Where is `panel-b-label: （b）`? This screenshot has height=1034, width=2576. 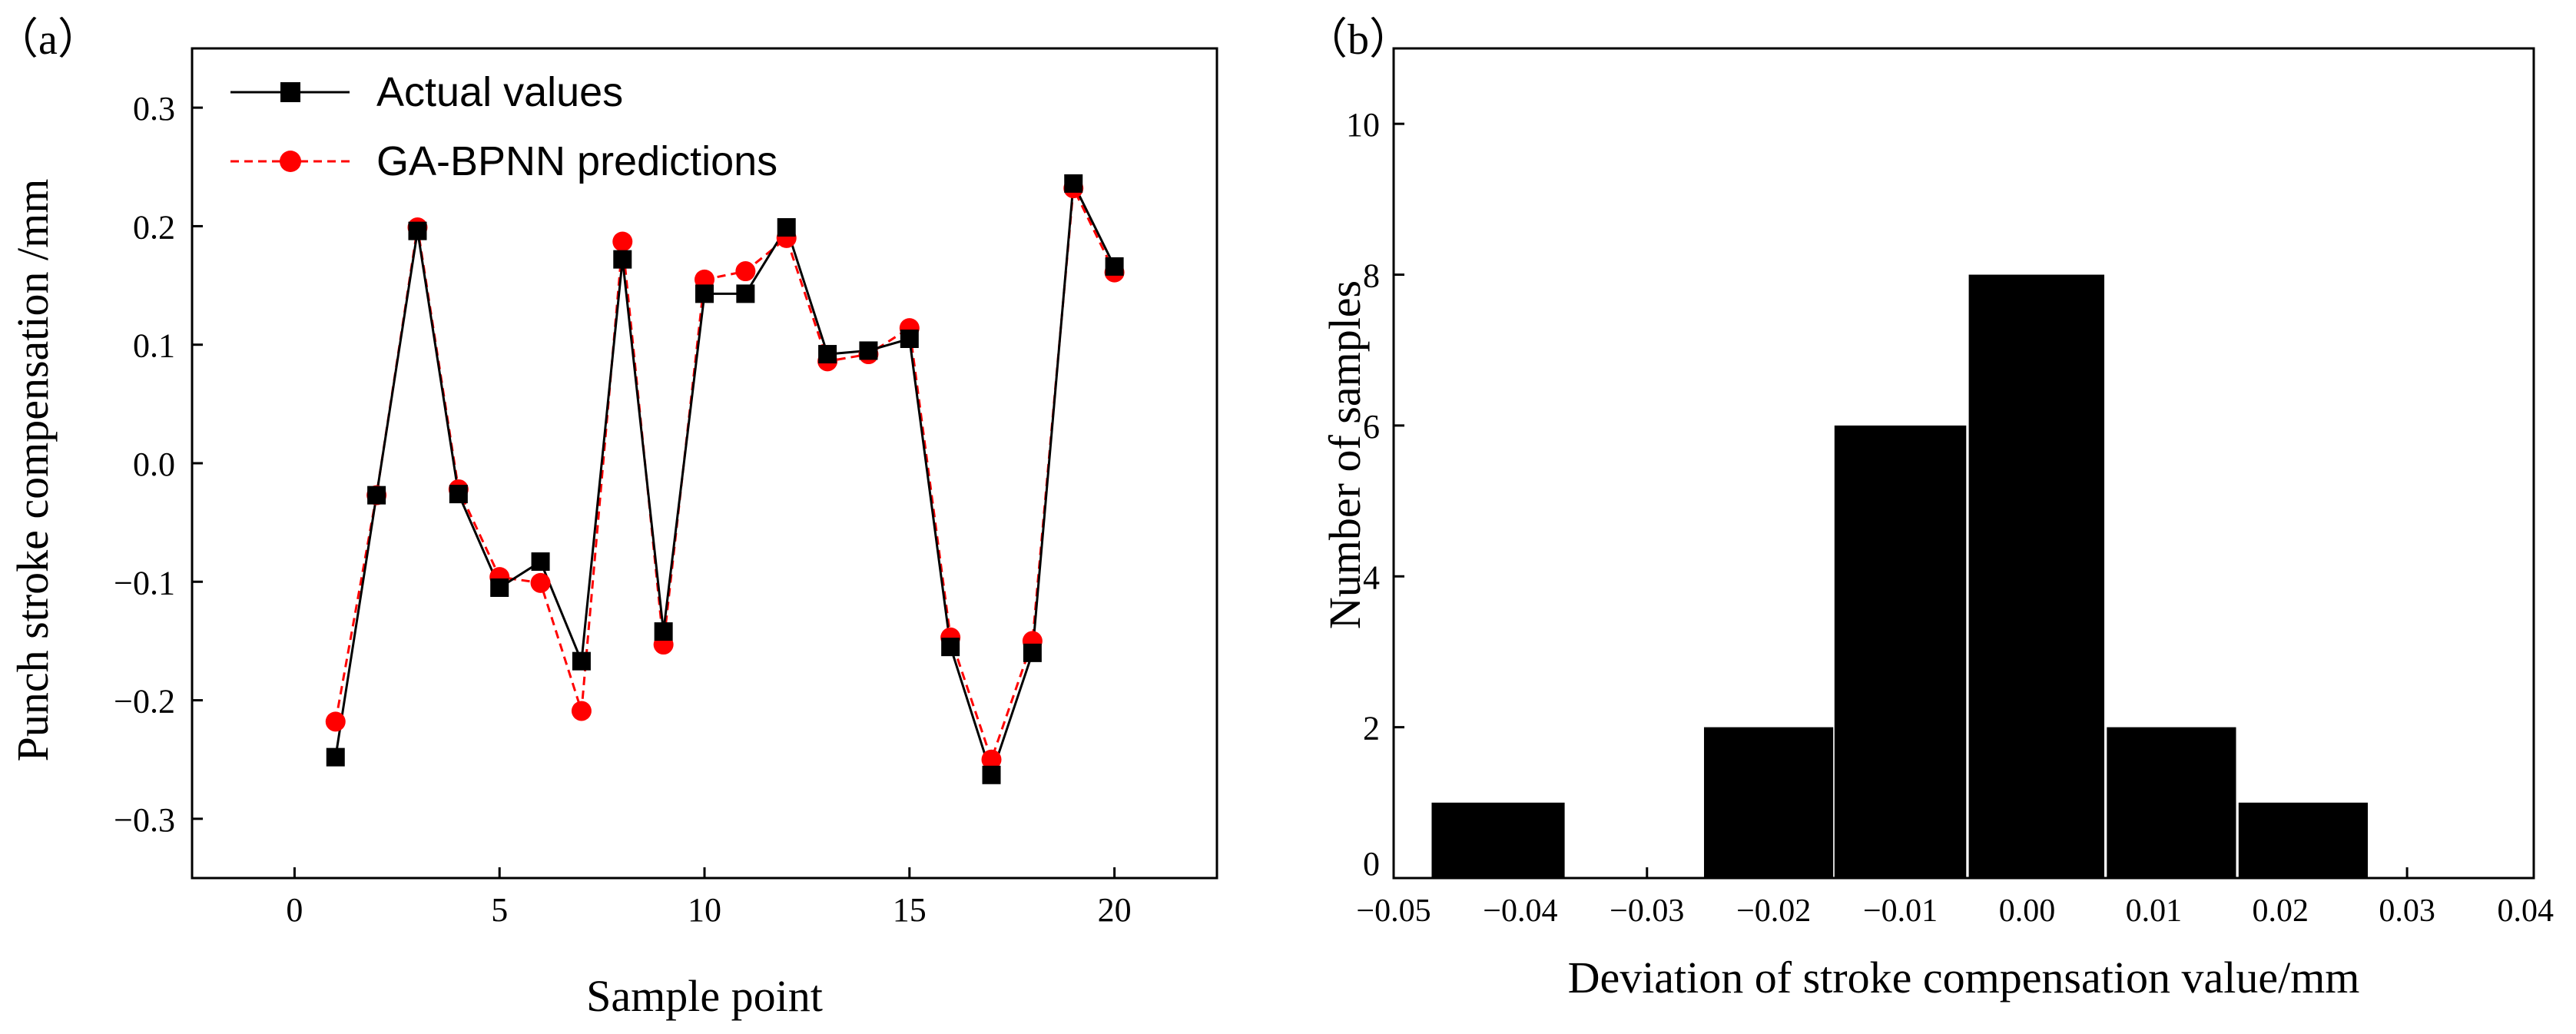 panel-b-label: （b） is located at coordinates (1358, 40).